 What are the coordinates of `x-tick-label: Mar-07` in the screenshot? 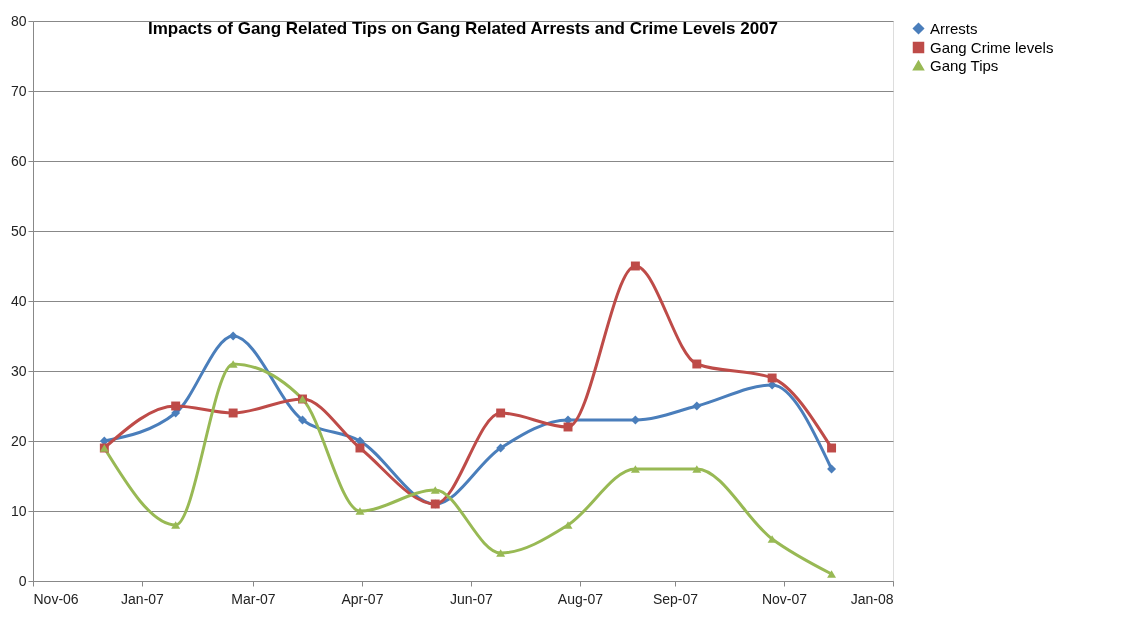 It's located at (253, 598).